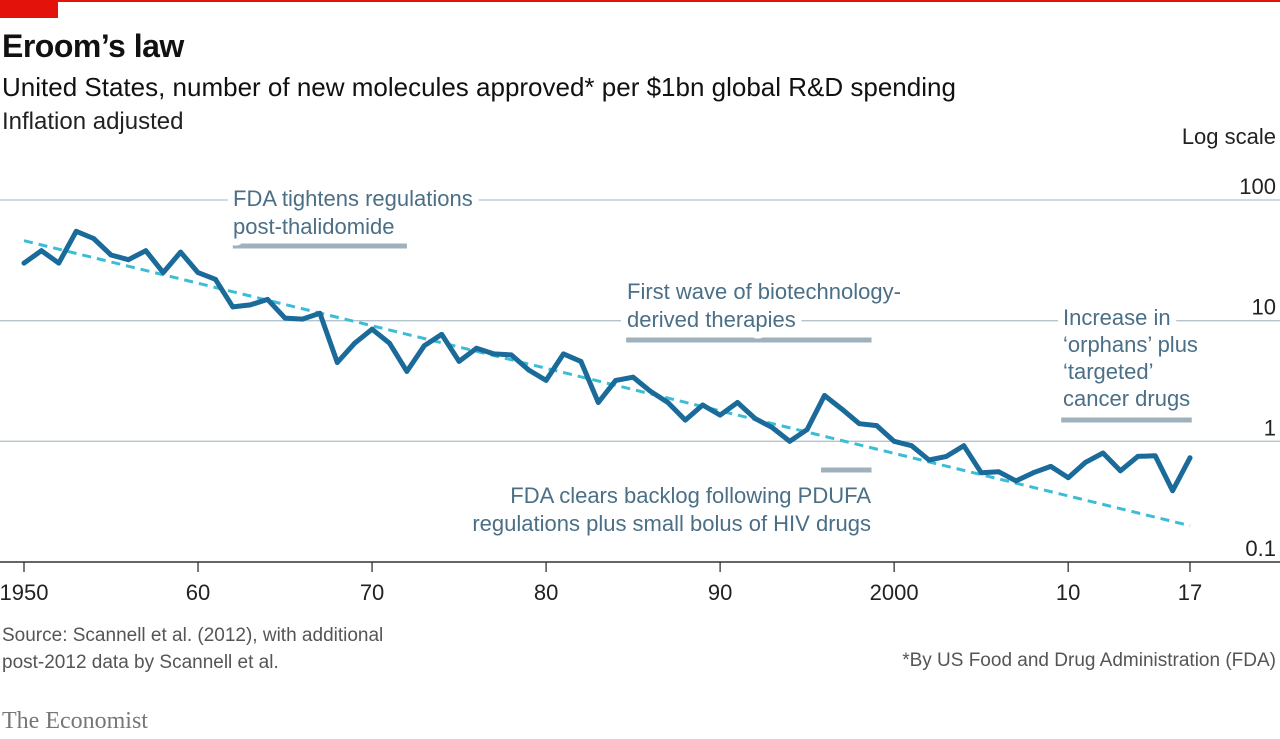 Image resolution: width=1280 pixels, height=739 pixels. What do you see at coordinates (313, 226) in the screenshot?
I see `annotation-text: post-thalidomide` at bounding box center [313, 226].